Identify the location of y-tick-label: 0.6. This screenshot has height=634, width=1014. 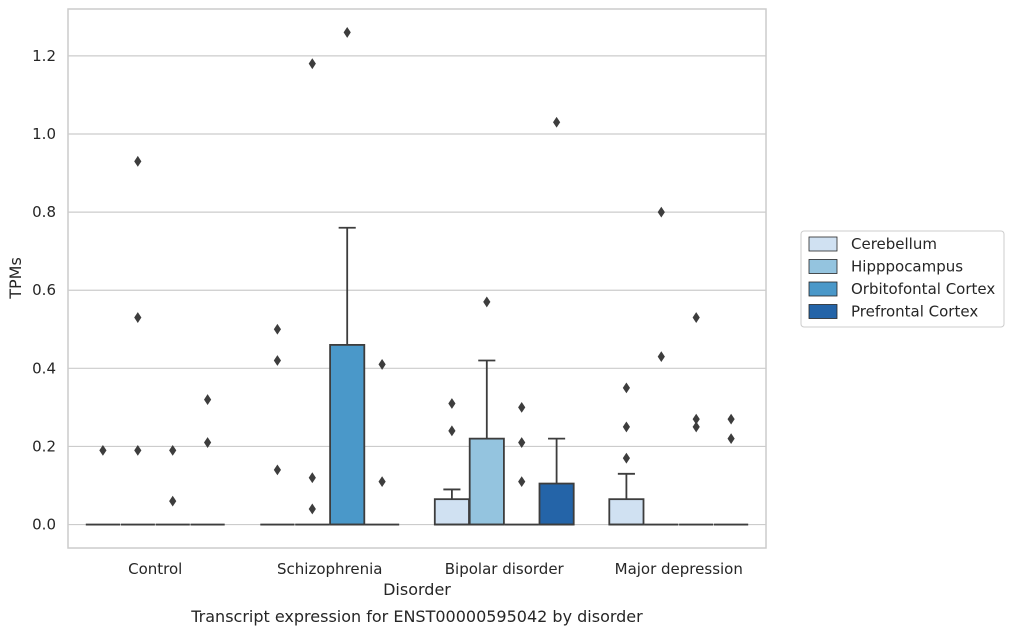
(44, 290).